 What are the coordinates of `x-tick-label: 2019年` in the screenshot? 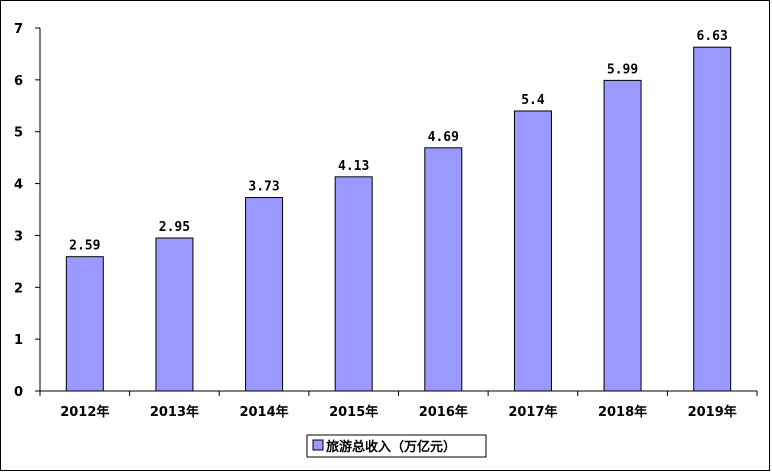 It's located at (712, 412).